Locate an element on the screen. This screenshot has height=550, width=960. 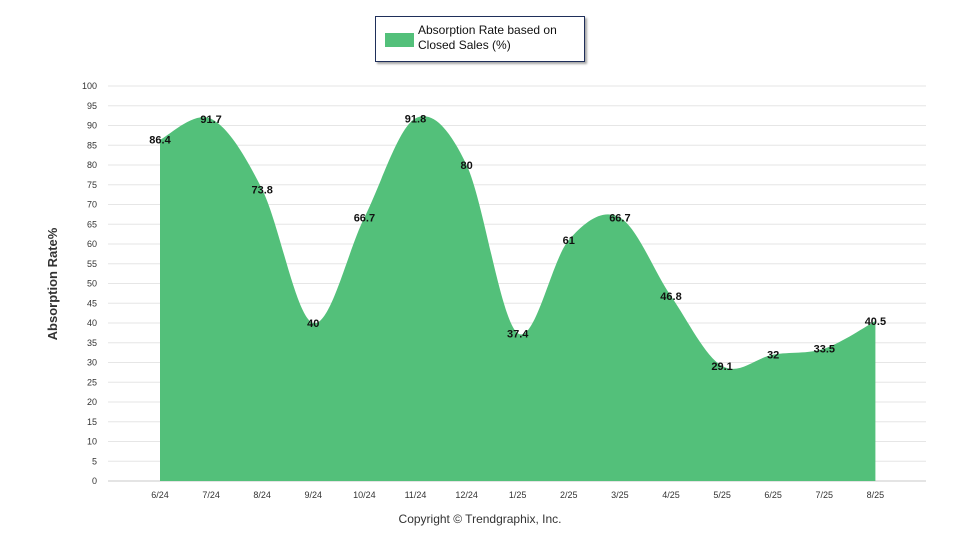
data-label: 40.5 is located at coordinates (875, 322).